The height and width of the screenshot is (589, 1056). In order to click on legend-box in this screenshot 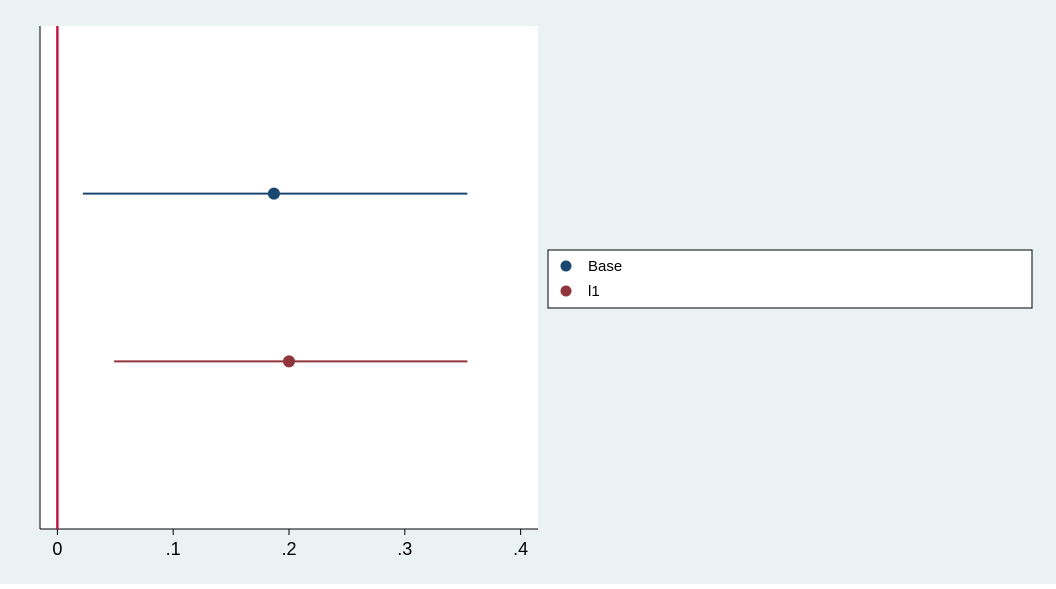, I will do `click(790, 279)`.